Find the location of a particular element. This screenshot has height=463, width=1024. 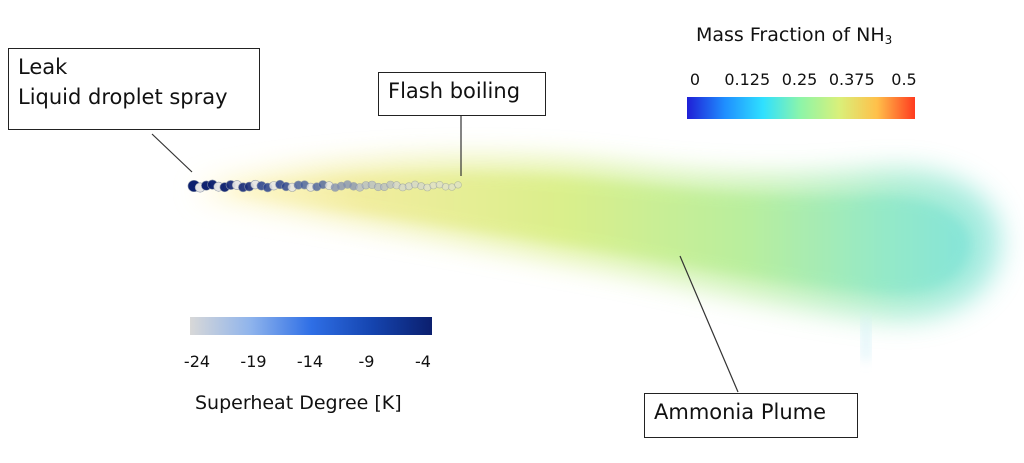

mass-fraction-title: Mass Fraction of NH3 is located at coordinates (794, 35).